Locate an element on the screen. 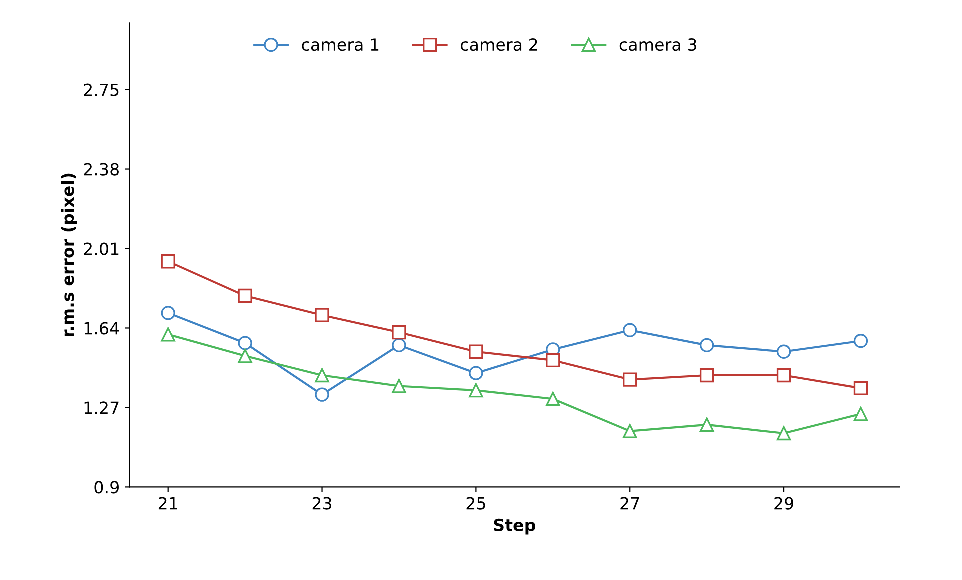 The height and width of the screenshot is (580, 962). legend-label: camera 3 is located at coordinates (658, 45).